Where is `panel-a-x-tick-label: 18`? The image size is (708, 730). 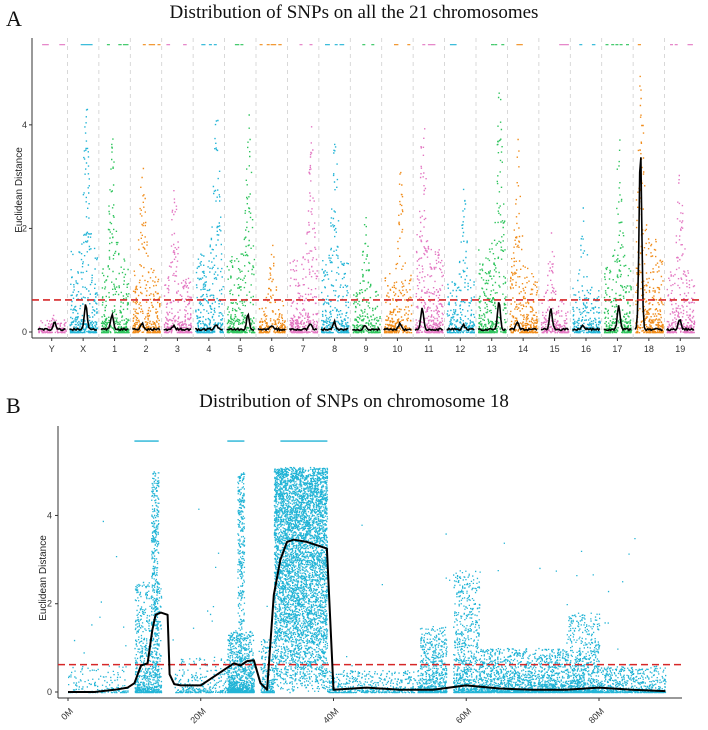 panel-a-x-tick-label: 18 is located at coordinates (649, 349).